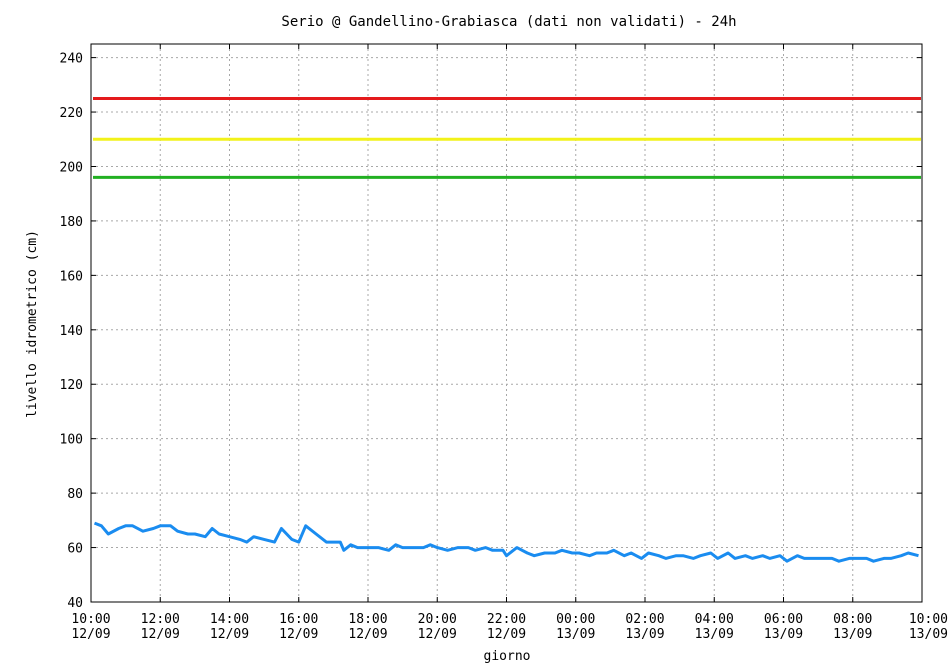 The height and width of the screenshot is (666, 950). I want to click on y-tick-label: 100, so click(71, 440).